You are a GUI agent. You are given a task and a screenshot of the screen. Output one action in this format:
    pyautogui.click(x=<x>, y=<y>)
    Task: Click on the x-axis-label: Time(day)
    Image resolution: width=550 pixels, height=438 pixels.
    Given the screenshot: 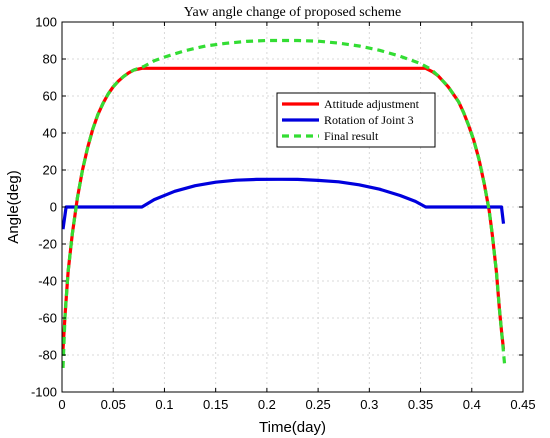 What is the action you would take?
    pyautogui.click(x=292, y=427)
    